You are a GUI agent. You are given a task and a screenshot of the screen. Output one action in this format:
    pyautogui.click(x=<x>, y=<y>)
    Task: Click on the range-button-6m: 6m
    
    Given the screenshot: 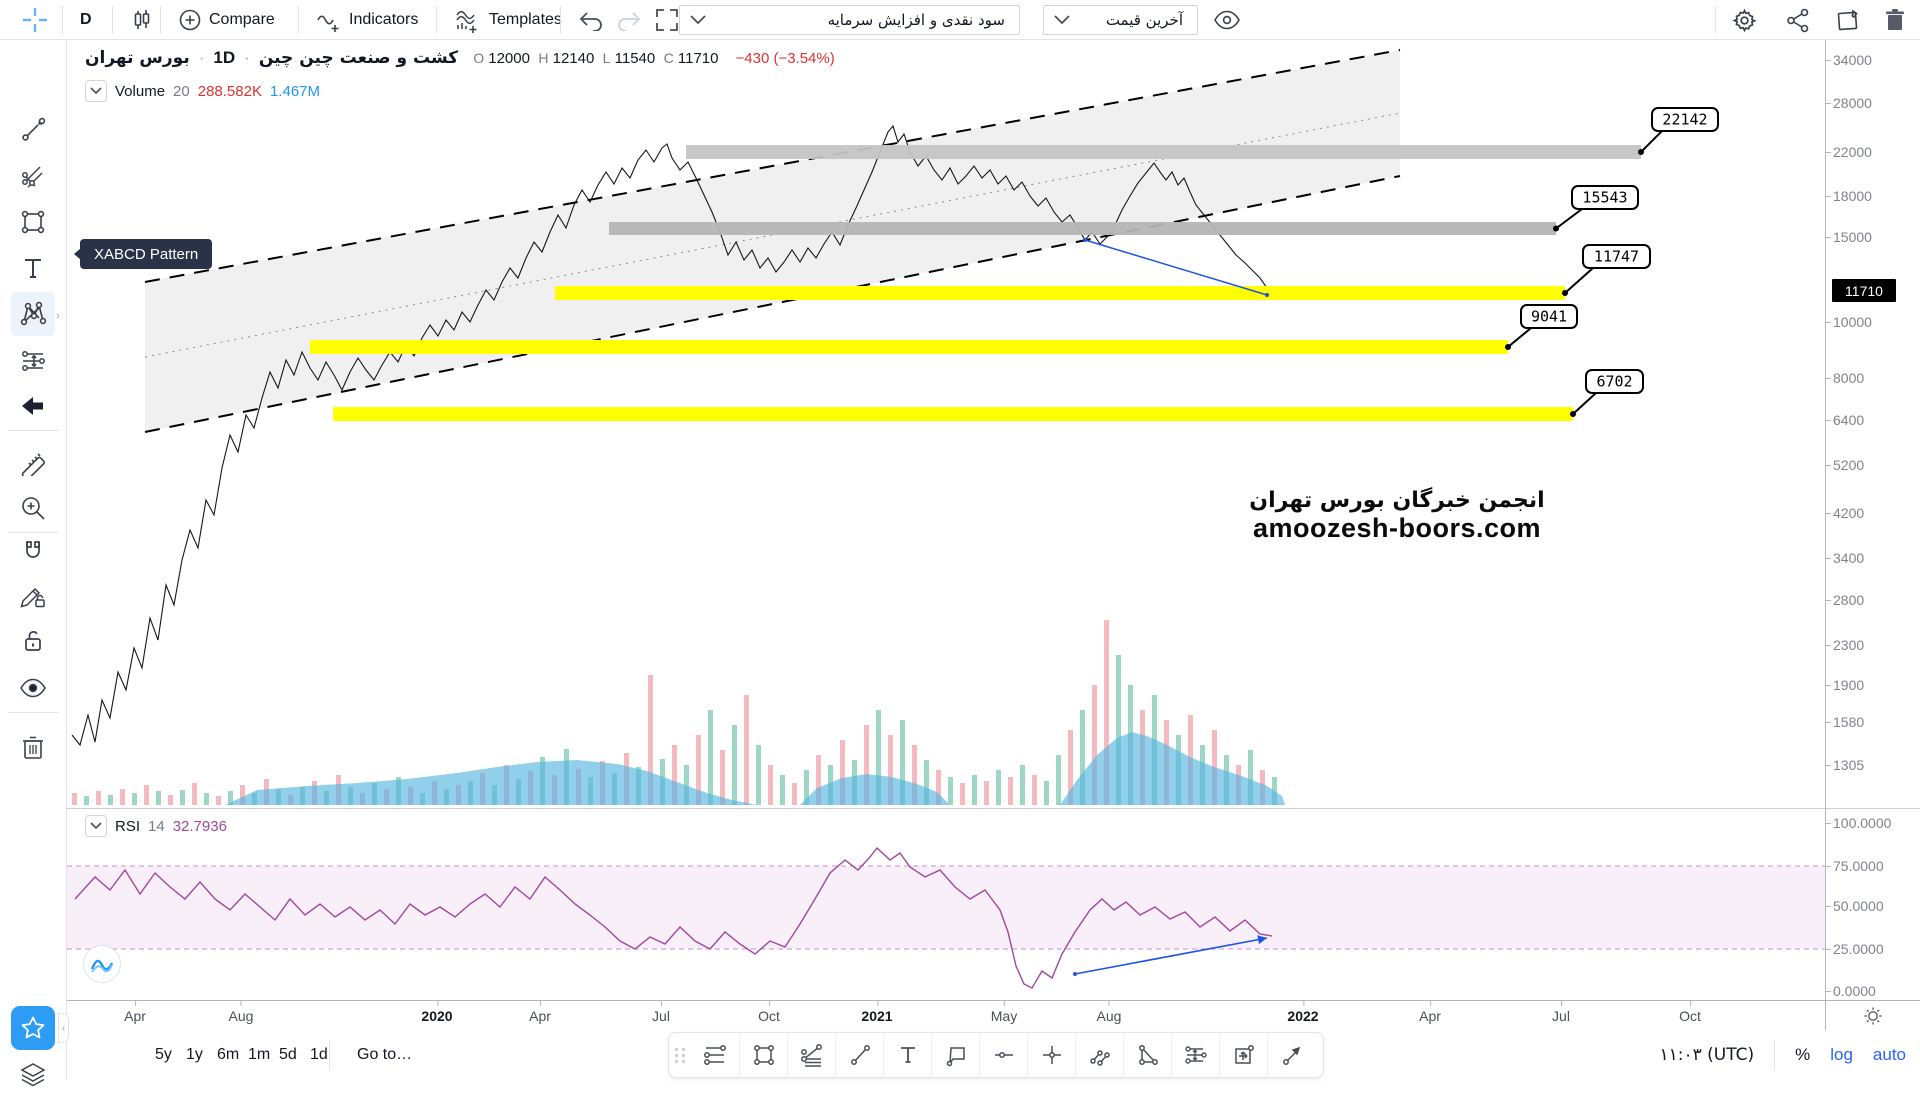 What is the action you would take?
    pyautogui.click(x=228, y=1054)
    